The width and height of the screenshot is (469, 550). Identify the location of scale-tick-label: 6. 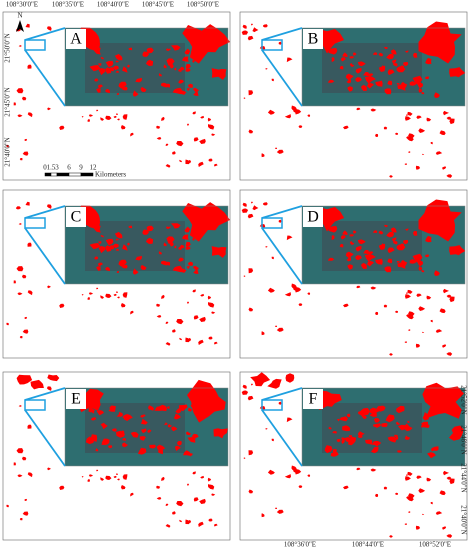
(69, 168).